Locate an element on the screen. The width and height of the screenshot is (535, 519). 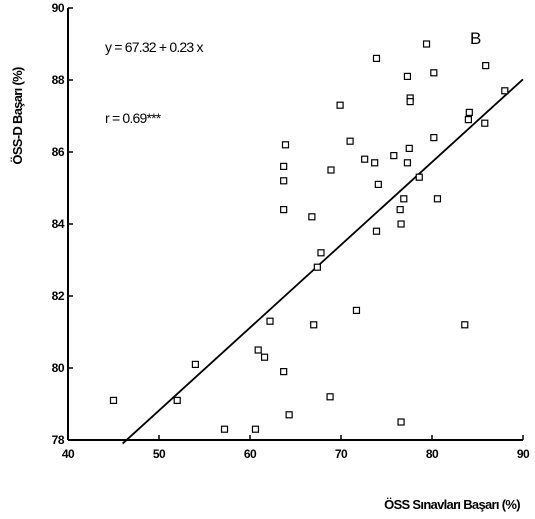
x-tick-label: 50 is located at coordinates (159, 454).